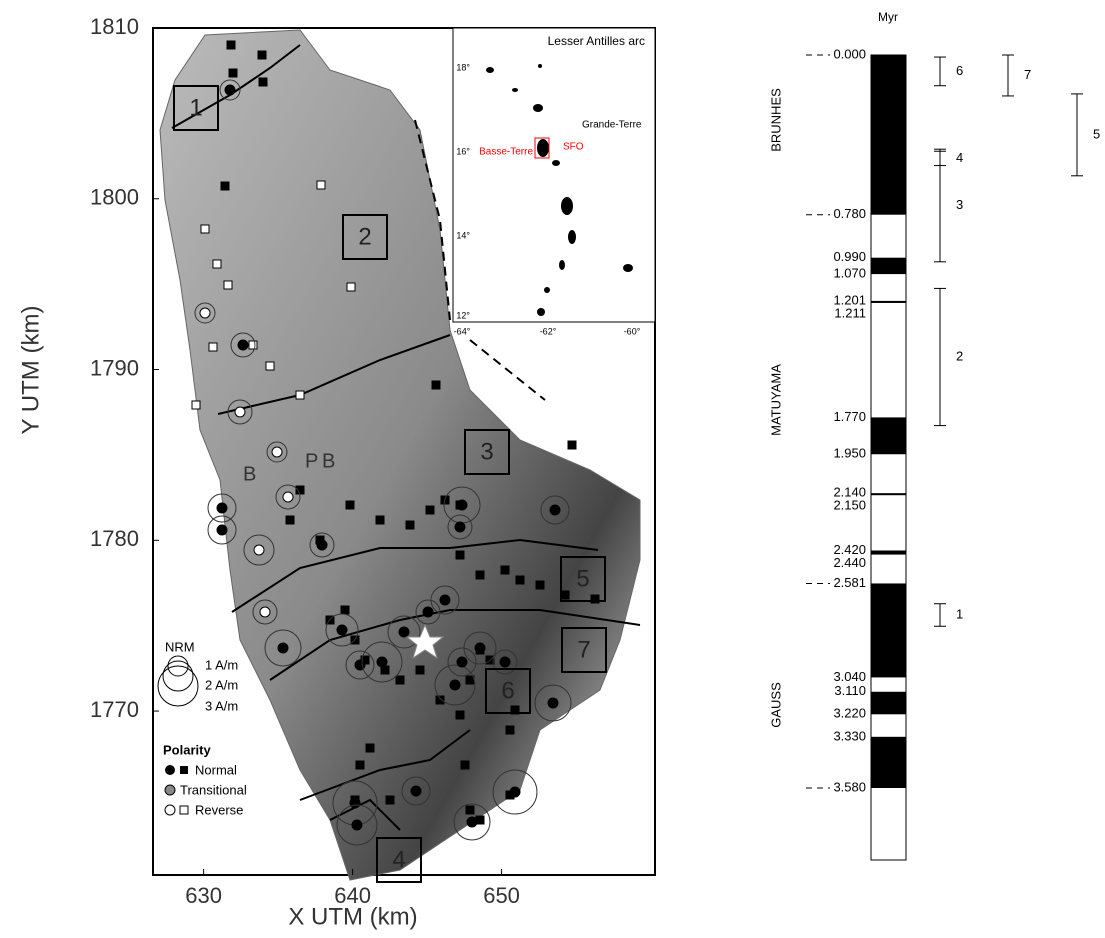 This screenshot has height=938, width=1105. Describe the element at coordinates (849, 786) in the screenshot. I see `age-label: 3.580` at that location.